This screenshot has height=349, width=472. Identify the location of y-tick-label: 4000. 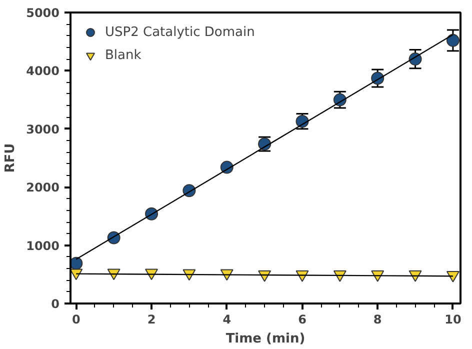
(43, 71).